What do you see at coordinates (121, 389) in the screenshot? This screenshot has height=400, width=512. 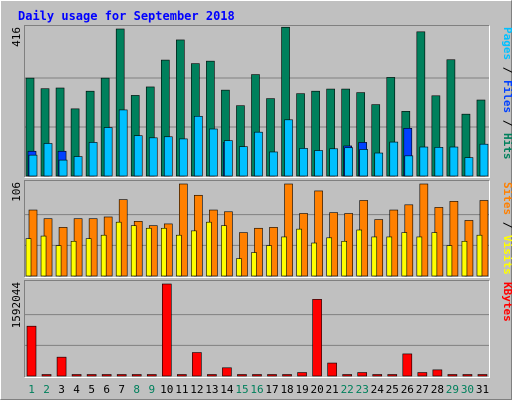 I see `x-tick-label: 7` at bounding box center [121, 389].